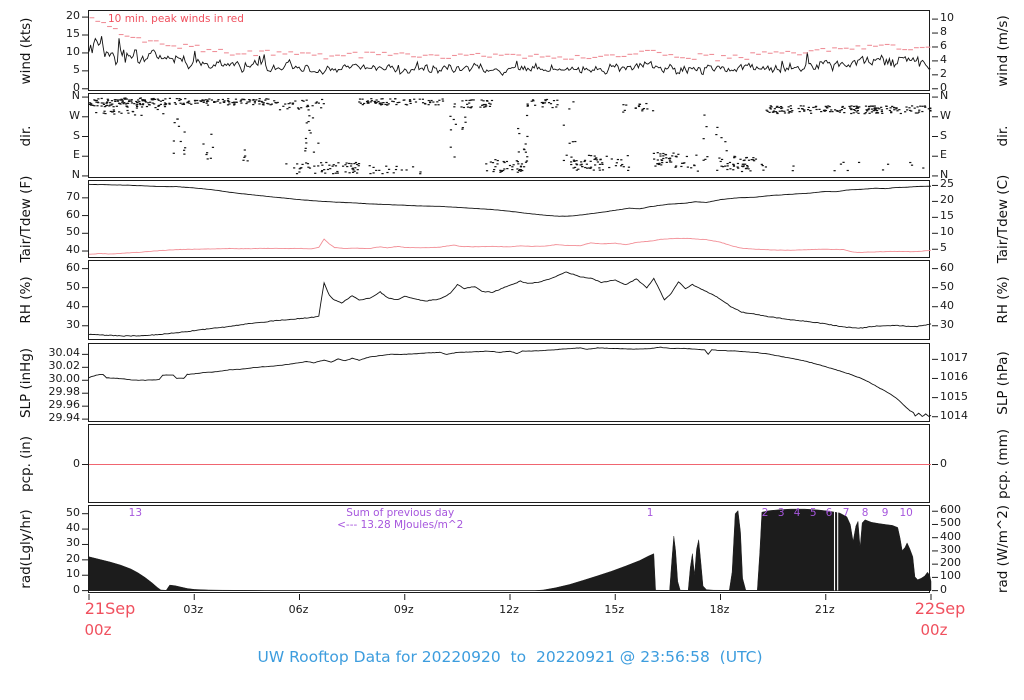  What do you see at coordinates (885, 513) in the screenshot?
I see `rad-hour-marker: 9` at bounding box center [885, 513].